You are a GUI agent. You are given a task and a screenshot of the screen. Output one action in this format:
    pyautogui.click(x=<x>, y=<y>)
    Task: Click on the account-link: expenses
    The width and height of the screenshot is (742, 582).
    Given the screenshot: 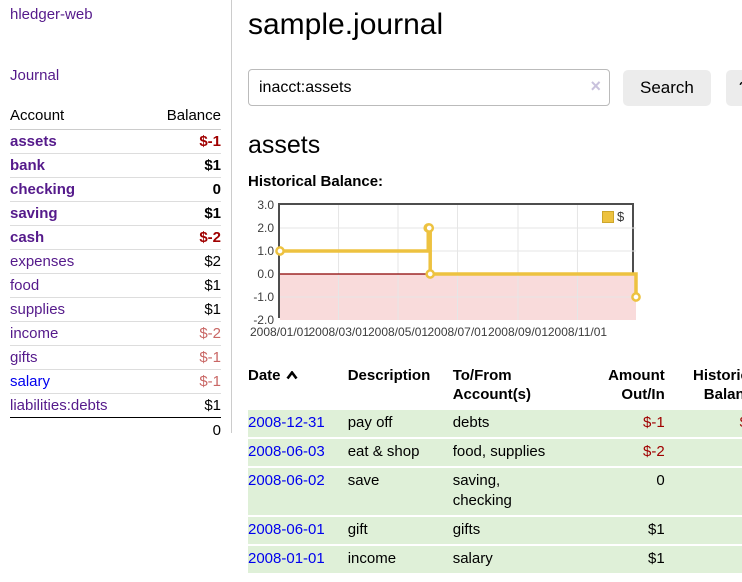 What is the action you would take?
    pyautogui.click(x=42, y=261)
    